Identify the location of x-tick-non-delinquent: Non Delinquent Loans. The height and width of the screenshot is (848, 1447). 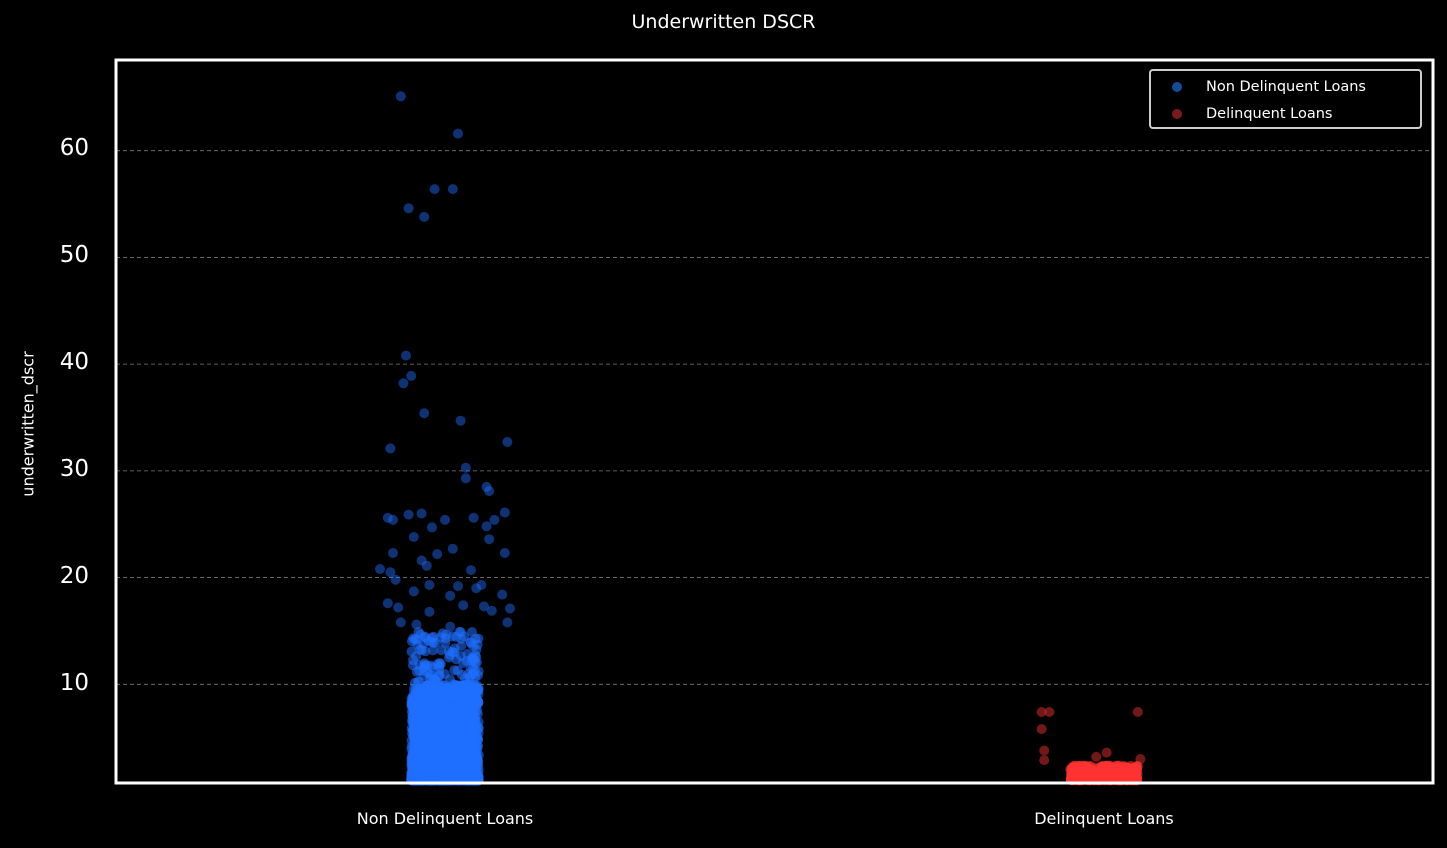
(445, 818).